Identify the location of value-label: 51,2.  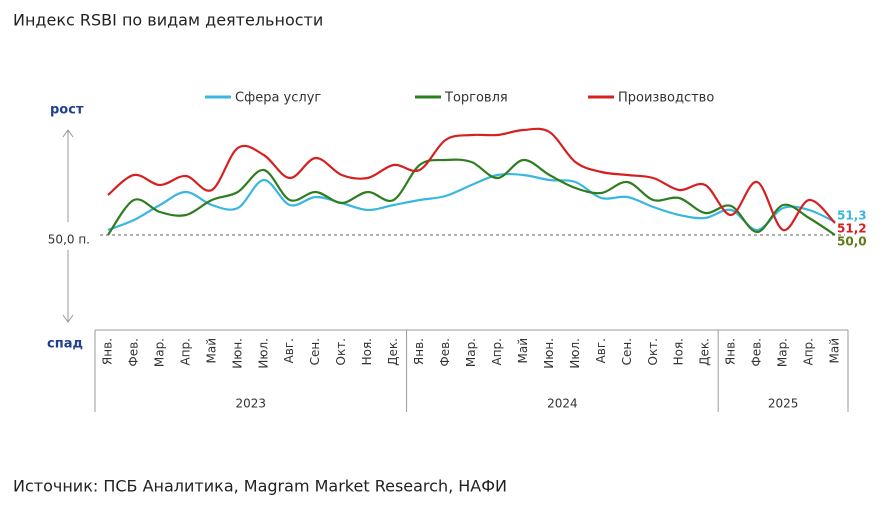
(852, 229).